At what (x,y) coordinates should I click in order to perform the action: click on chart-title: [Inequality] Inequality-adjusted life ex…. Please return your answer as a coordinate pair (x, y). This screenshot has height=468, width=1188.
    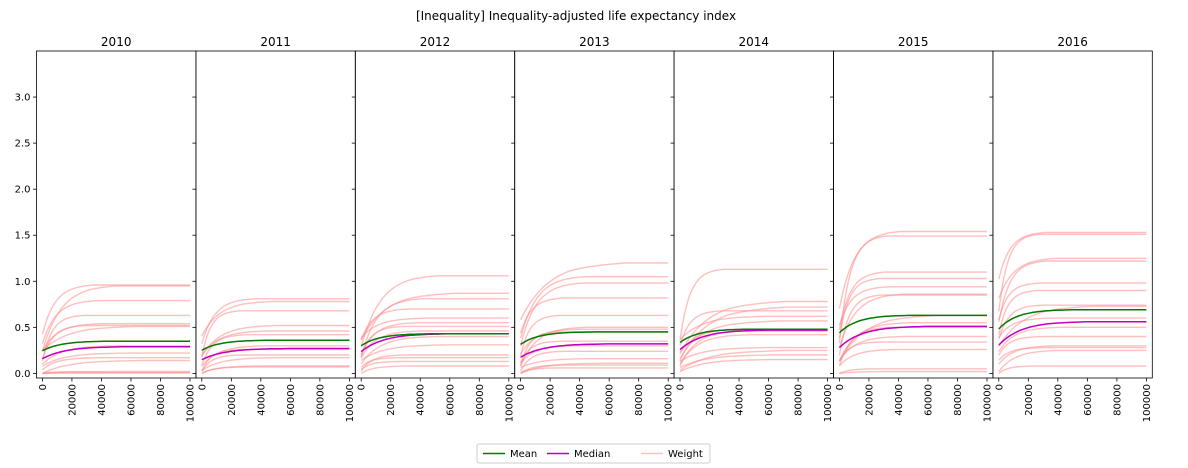
    Looking at the image, I should click on (576, 16).